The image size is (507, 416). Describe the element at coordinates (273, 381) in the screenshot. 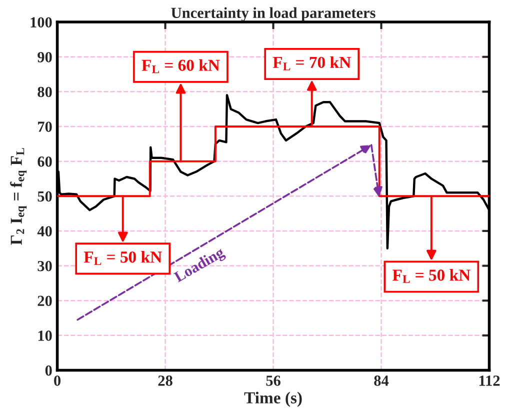

I see `x-tick-label: 56` at that location.